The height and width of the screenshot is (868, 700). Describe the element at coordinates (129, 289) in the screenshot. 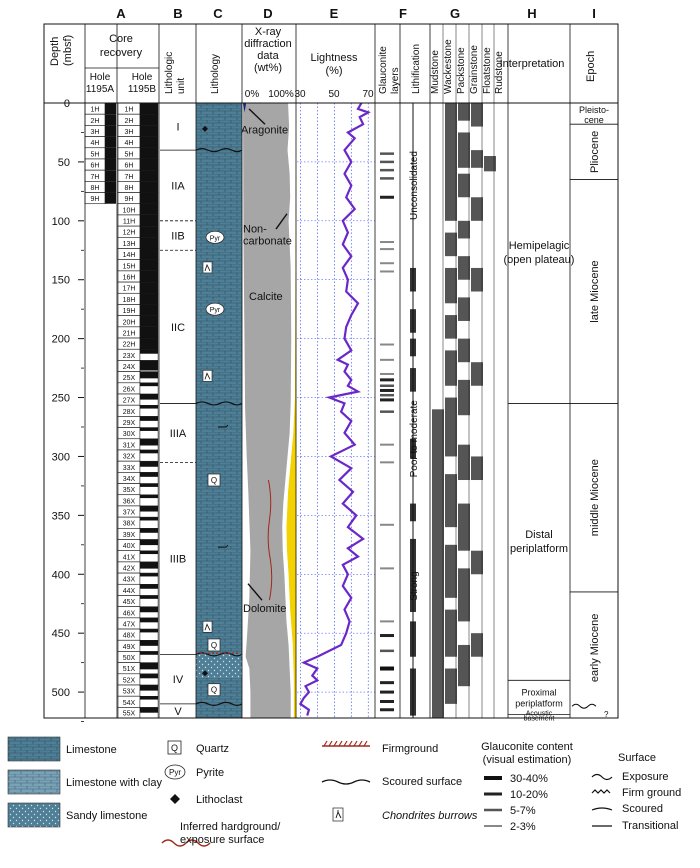

I see `core-1195b-label: 17H` at that location.